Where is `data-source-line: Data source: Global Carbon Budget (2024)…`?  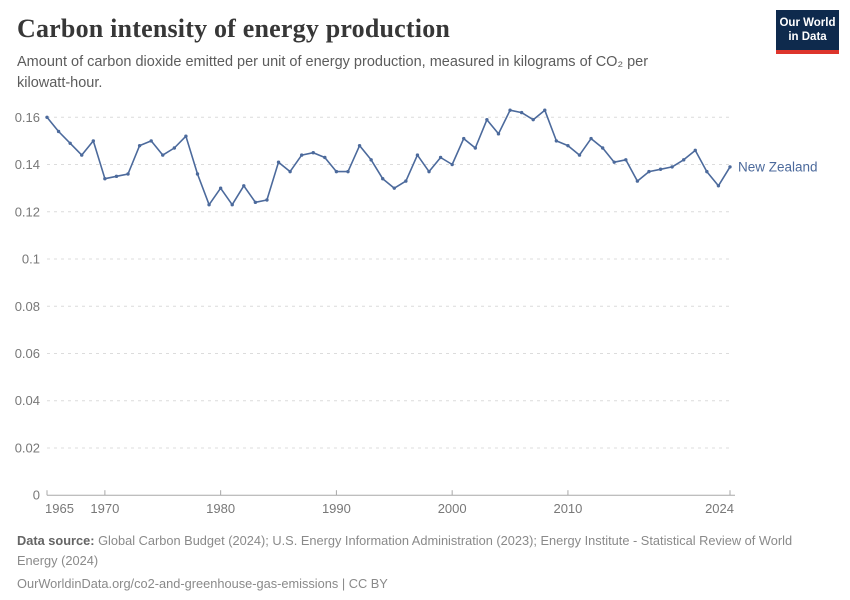 data-source-line: Data source: Global Carbon Budget (2024)… is located at coordinates (419, 551).